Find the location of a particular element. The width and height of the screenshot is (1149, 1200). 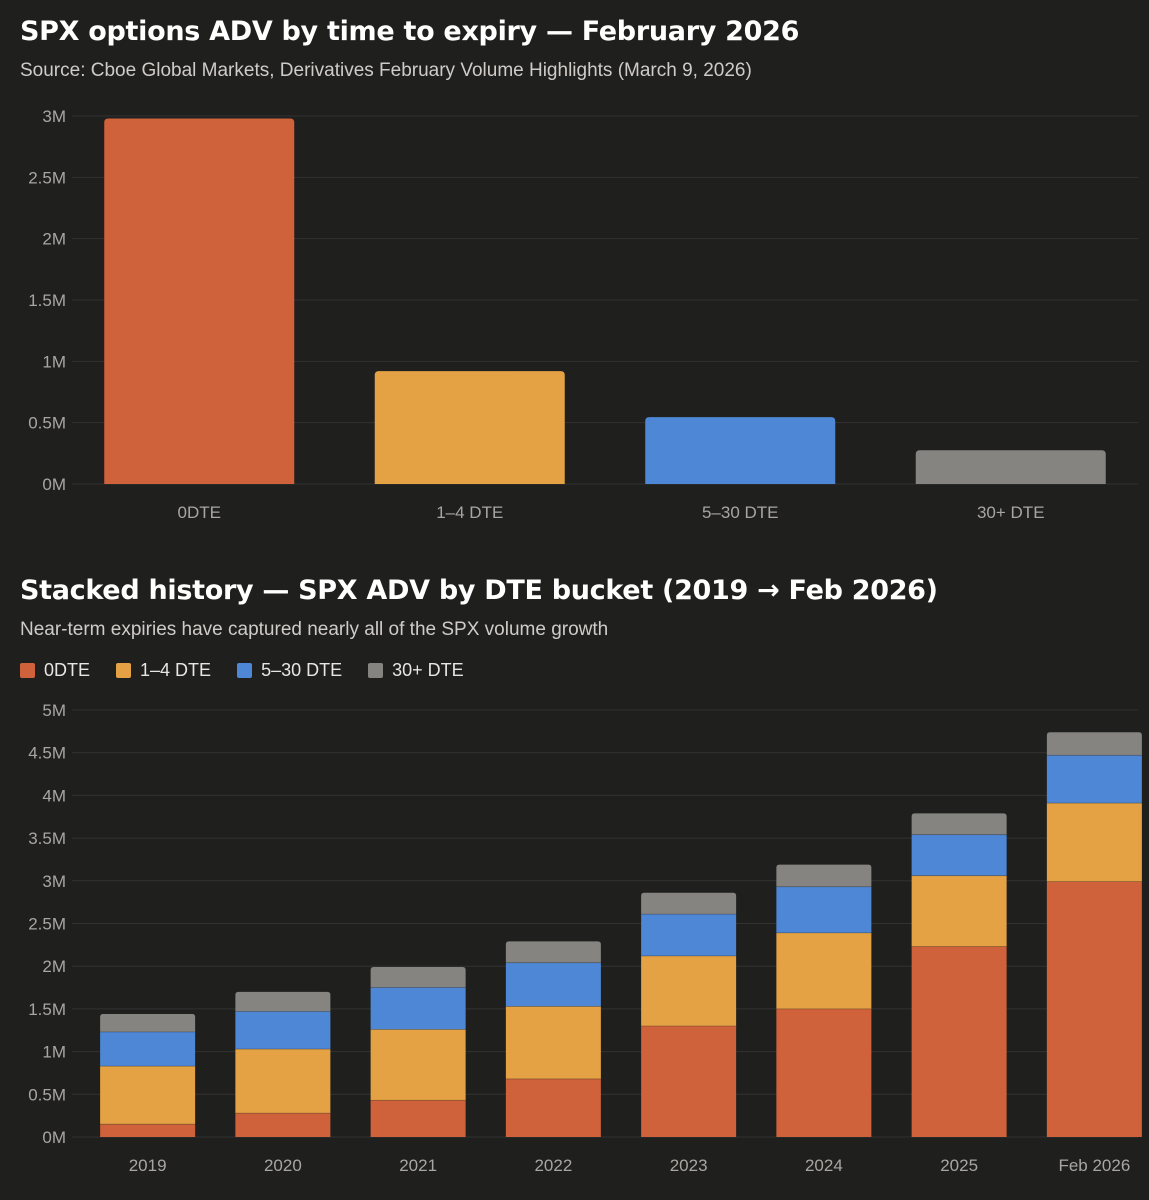

chart2-x-tick-label: 2021 is located at coordinates (418, 1165).